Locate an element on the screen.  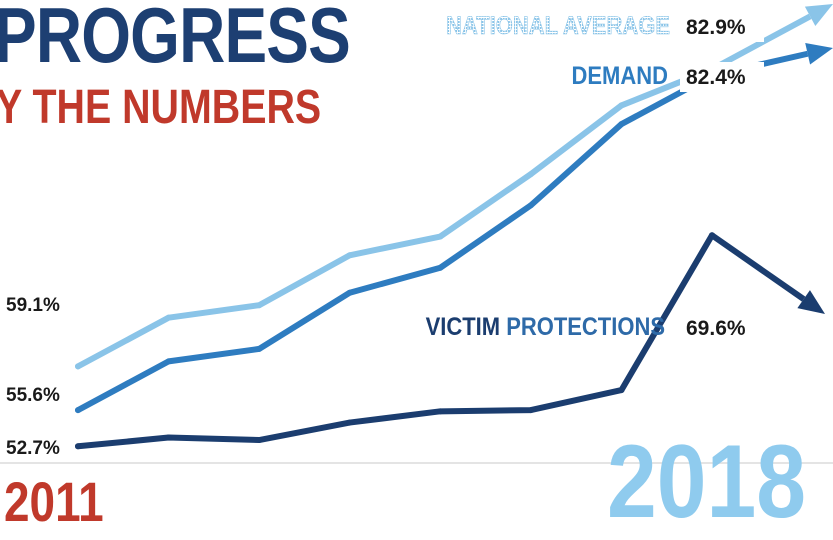
point-demand-2012 is located at coordinates (169, 361).